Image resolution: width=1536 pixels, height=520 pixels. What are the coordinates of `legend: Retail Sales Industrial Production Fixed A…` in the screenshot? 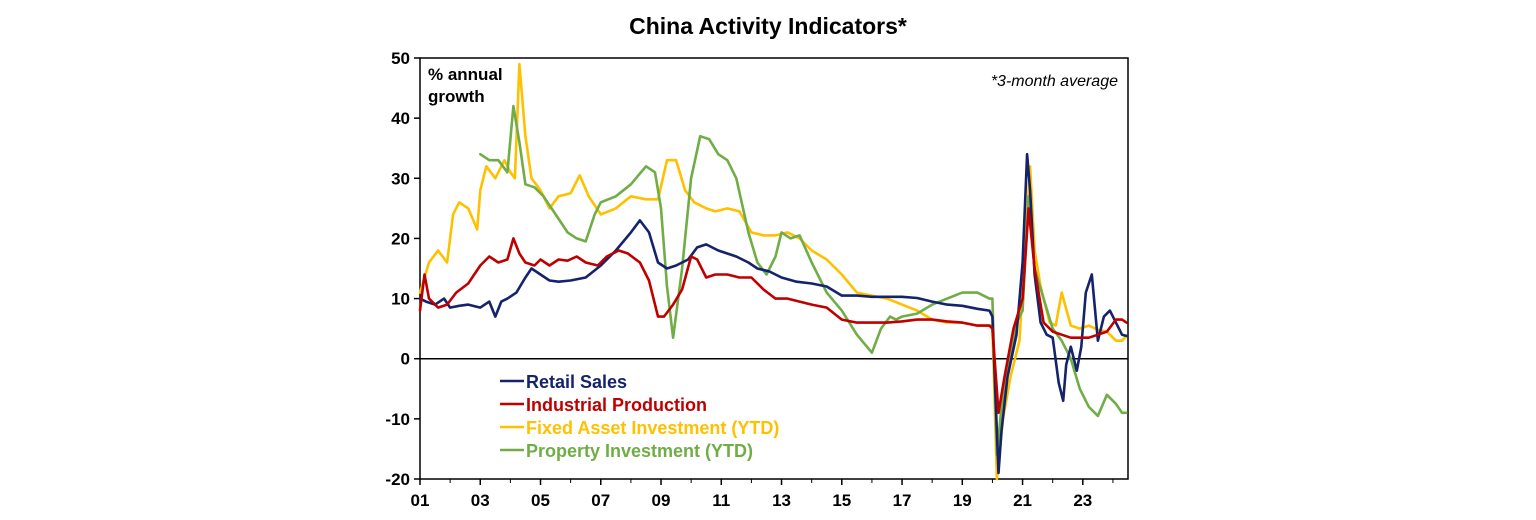 It's located at (639, 416).